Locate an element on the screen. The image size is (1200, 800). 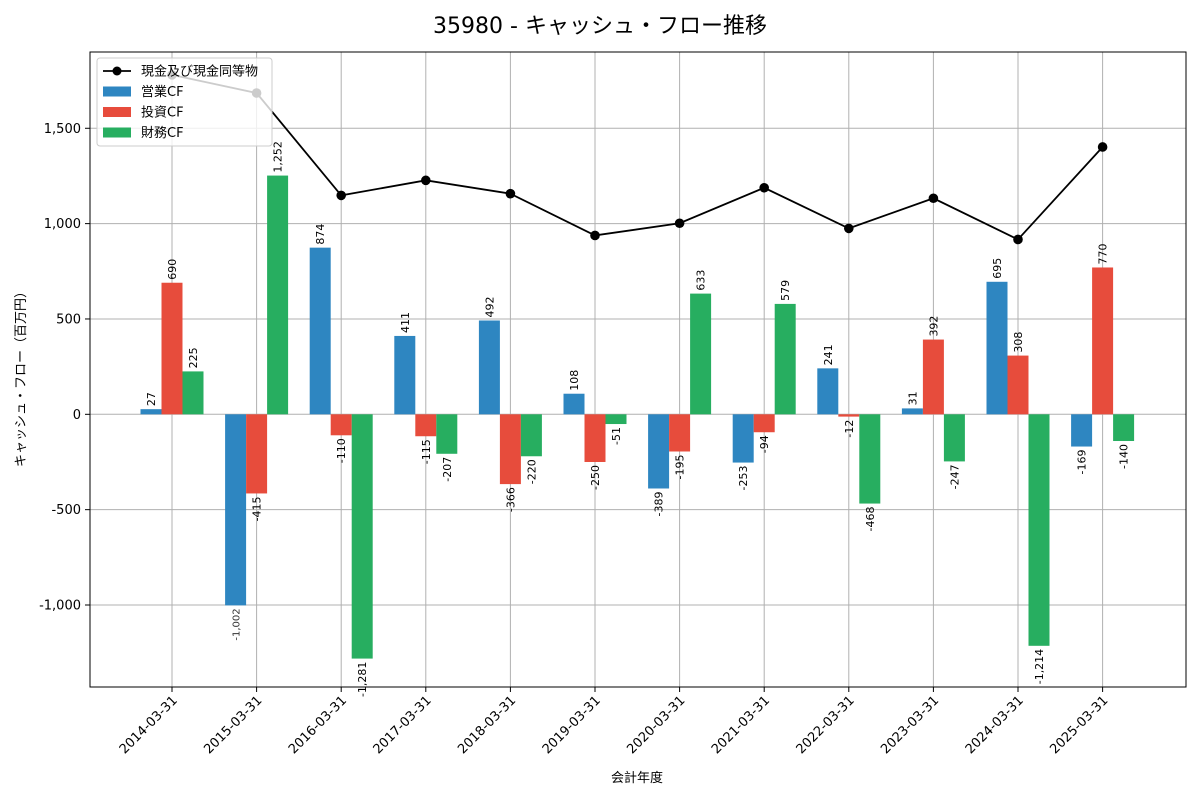
bar-value-label: 308 is located at coordinates (1018, 342).